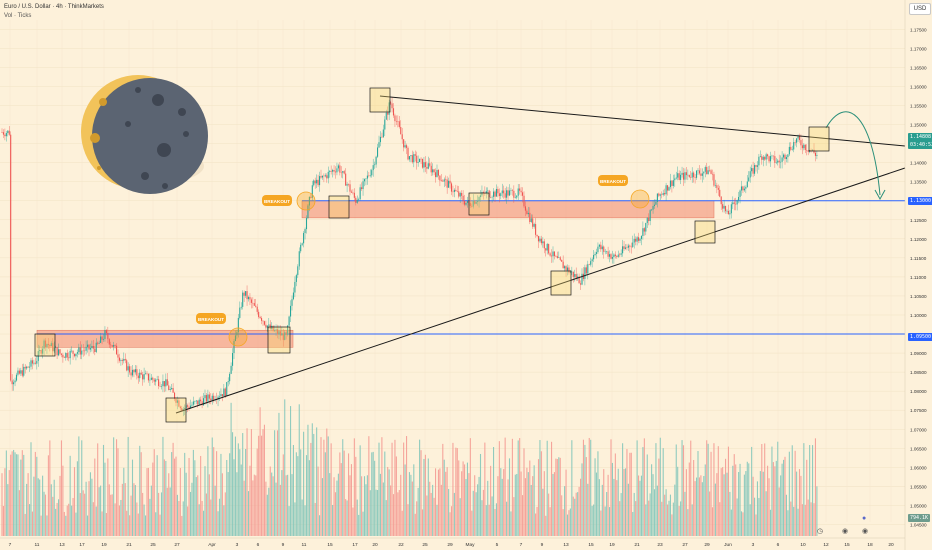 This screenshot has width=932, height=550. Describe the element at coordinates (238, 337) in the screenshot. I see `breakout-circle` at that location.